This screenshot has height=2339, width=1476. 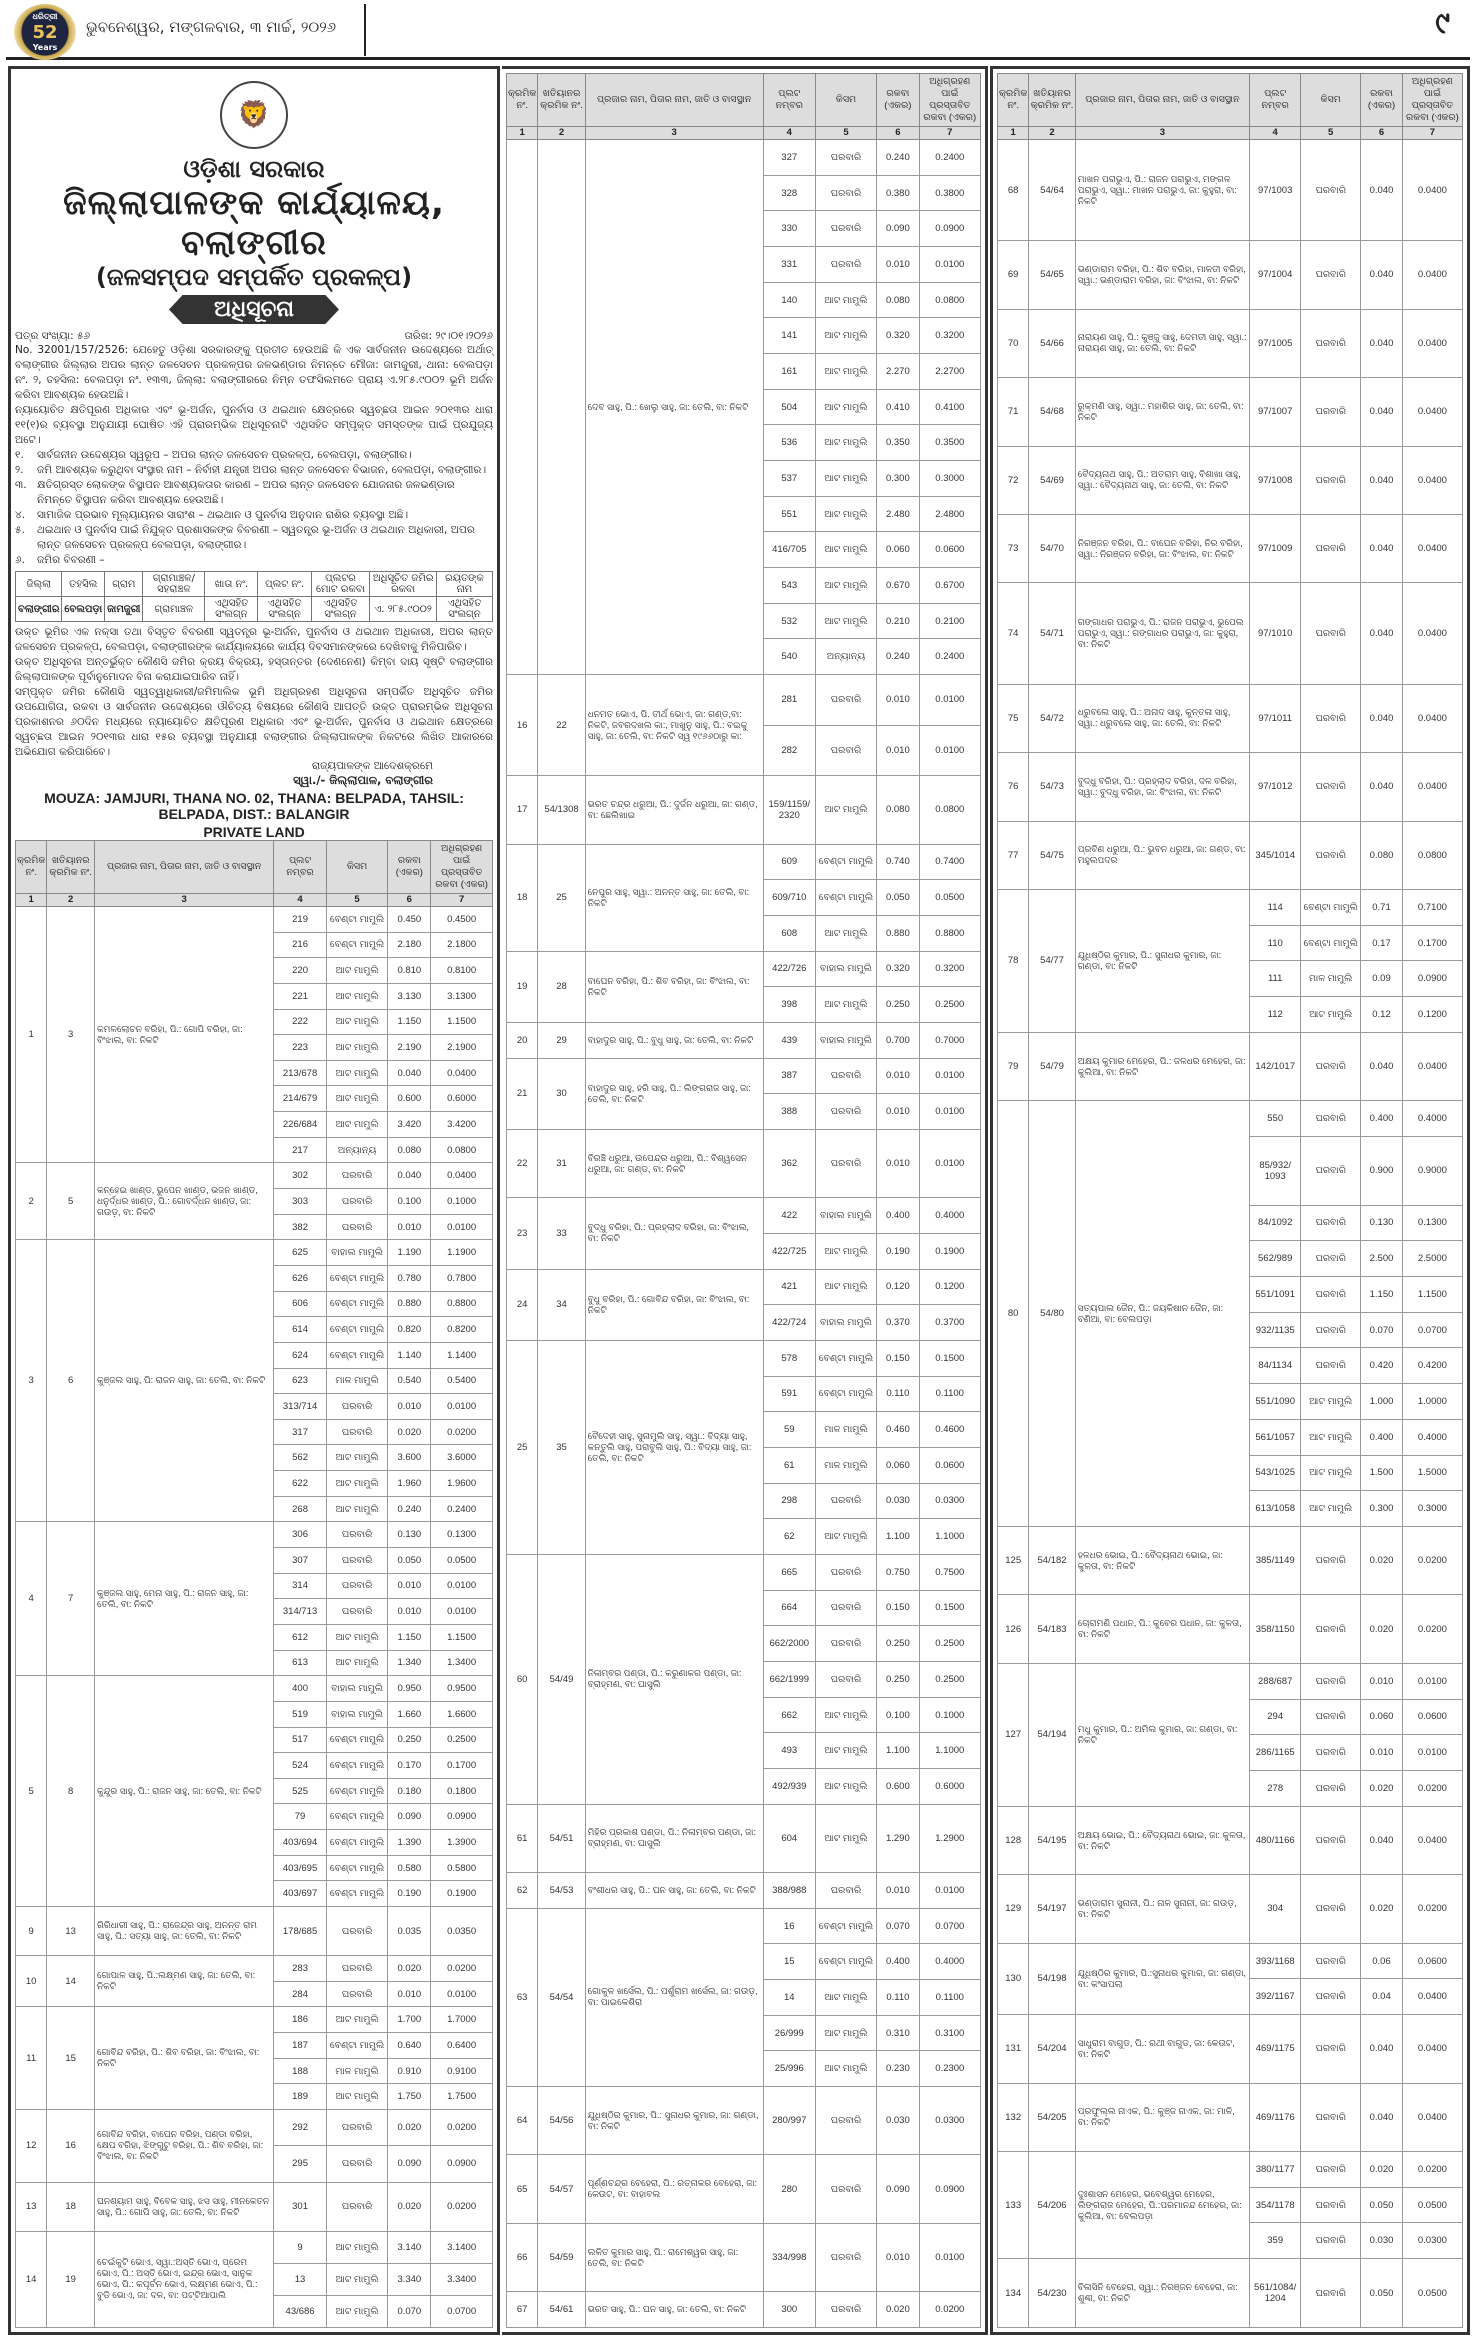 I want to click on plot-number: 15, so click(x=789, y=1962).